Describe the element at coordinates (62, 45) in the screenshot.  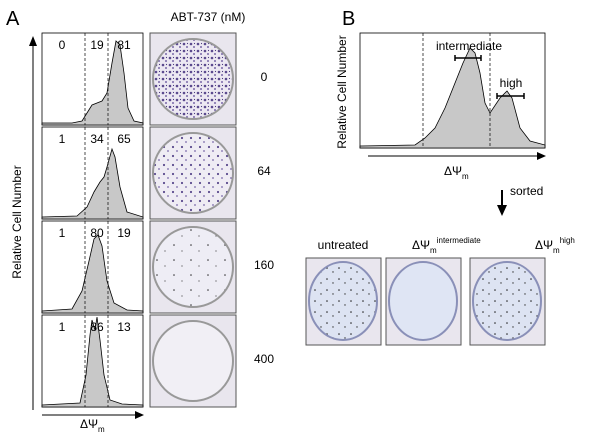
I see `percentage: 0` at that location.